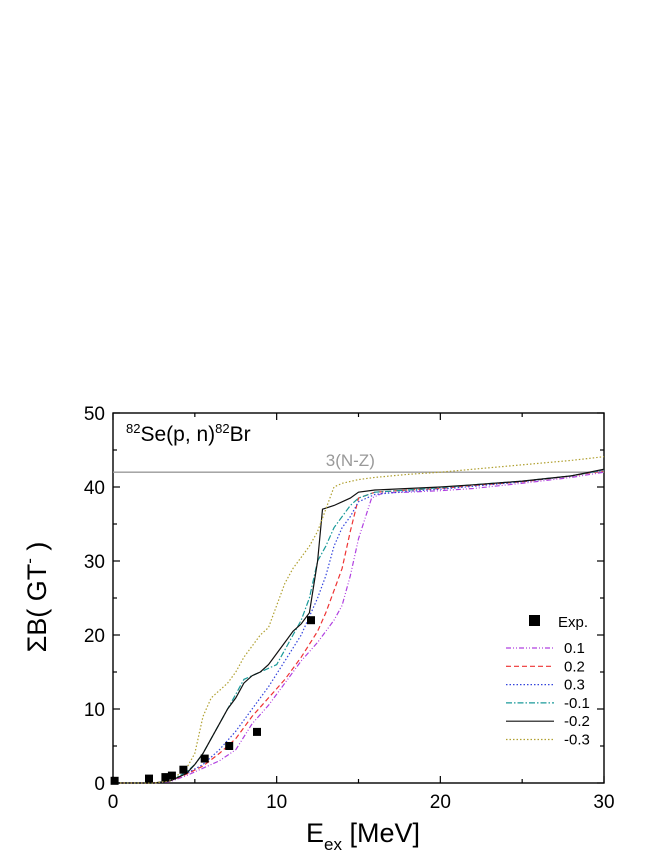 This screenshot has width=664, height=860. I want to click on x-axis-title: Eex [MeV], so click(363, 836).